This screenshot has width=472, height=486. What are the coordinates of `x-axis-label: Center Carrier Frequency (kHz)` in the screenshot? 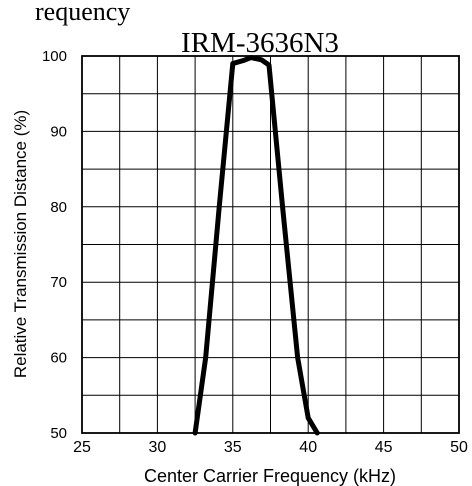 It's located at (270, 476).